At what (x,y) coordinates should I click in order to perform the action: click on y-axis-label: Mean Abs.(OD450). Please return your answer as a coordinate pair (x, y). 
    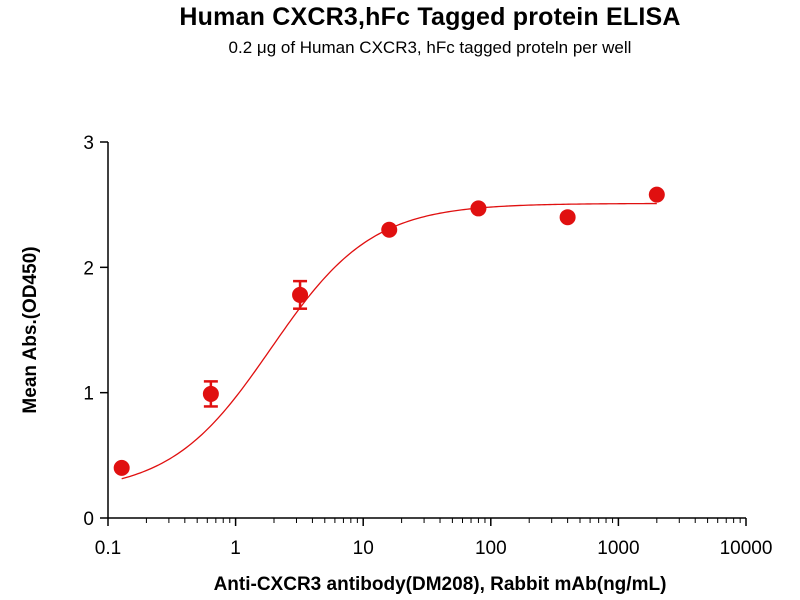
    Looking at the image, I should click on (30, 329).